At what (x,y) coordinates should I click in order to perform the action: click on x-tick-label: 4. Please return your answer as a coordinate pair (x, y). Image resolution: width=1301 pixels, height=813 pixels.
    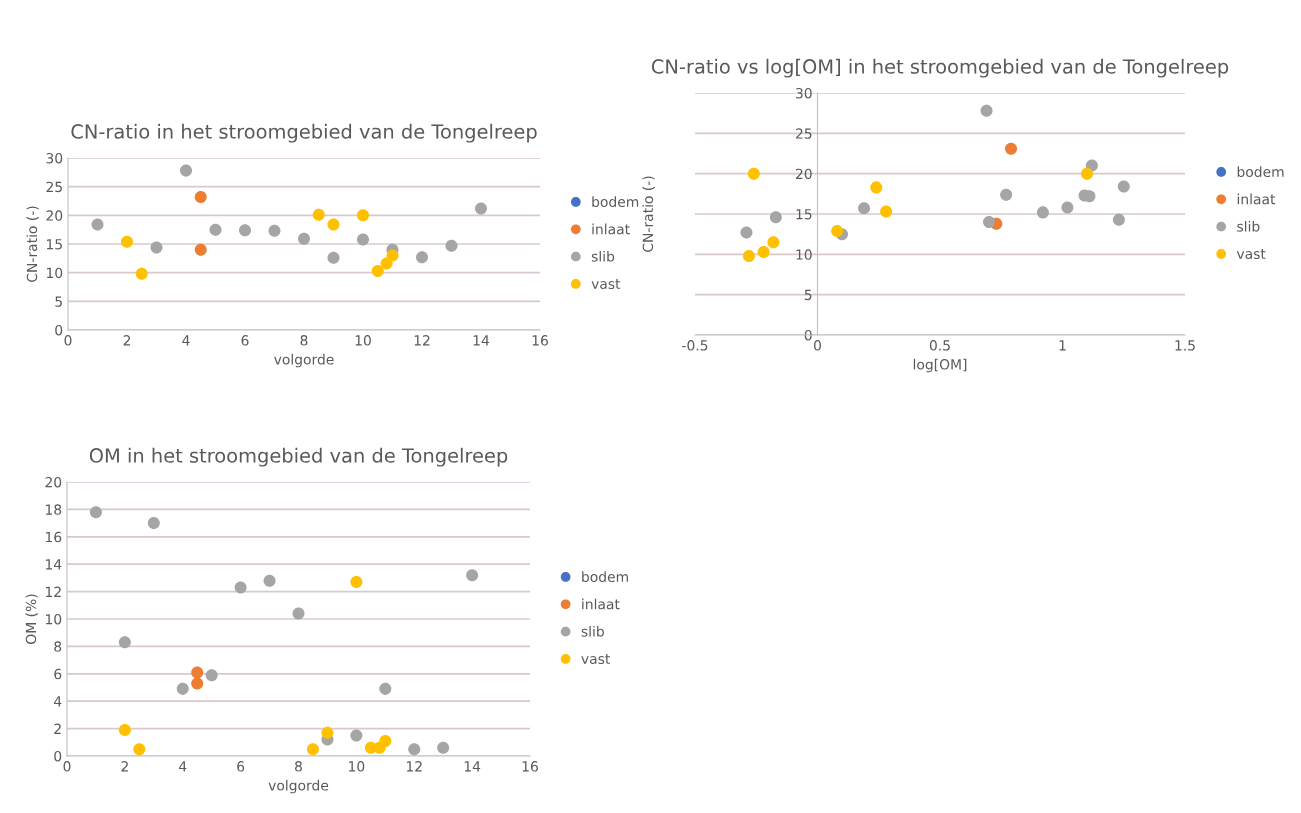
    Looking at the image, I should click on (186, 340).